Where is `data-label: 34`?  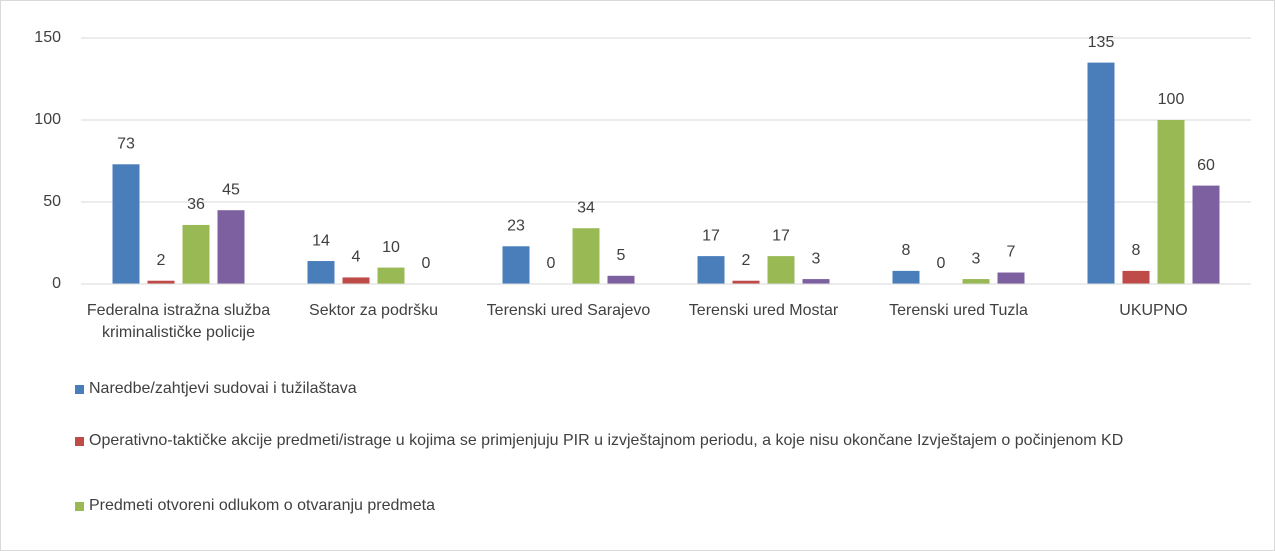 data-label: 34 is located at coordinates (586, 207).